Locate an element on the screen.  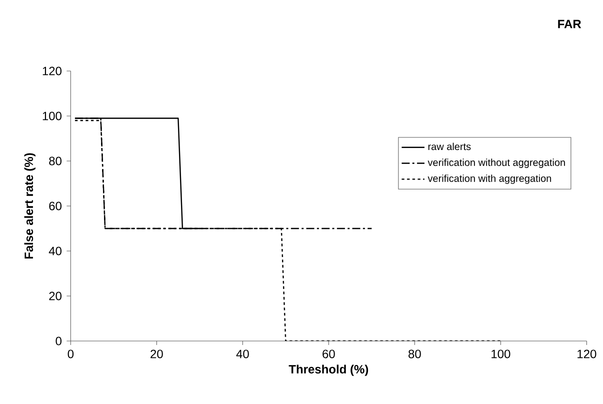
x-tick-label: 80 is located at coordinates (414, 354).